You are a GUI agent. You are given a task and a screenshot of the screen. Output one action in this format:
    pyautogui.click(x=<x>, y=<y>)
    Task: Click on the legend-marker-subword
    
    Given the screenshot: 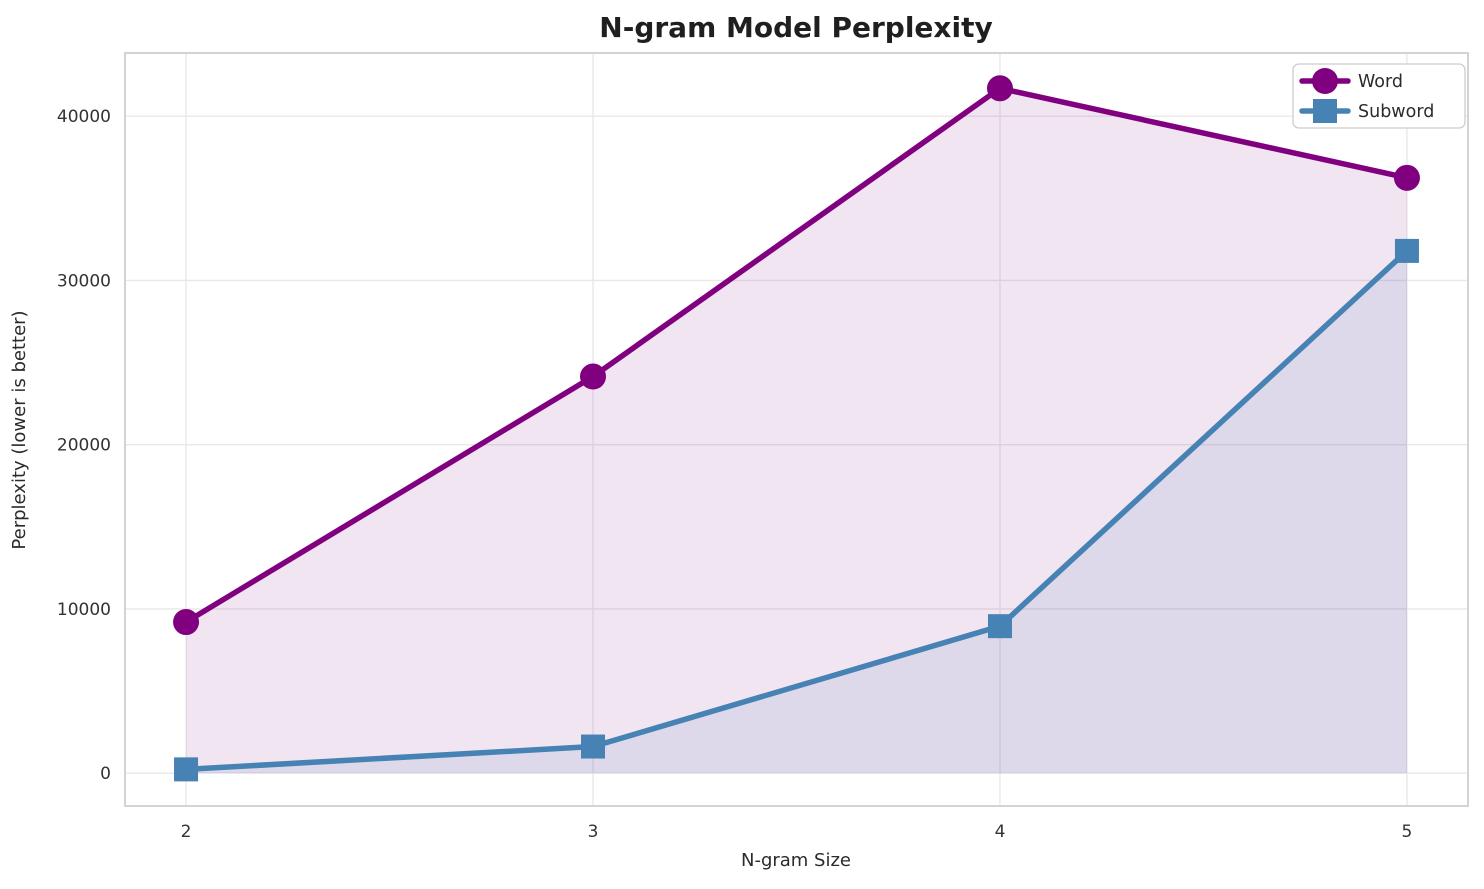 What is the action you would take?
    pyautogui.click(x=1325, y=111)
    